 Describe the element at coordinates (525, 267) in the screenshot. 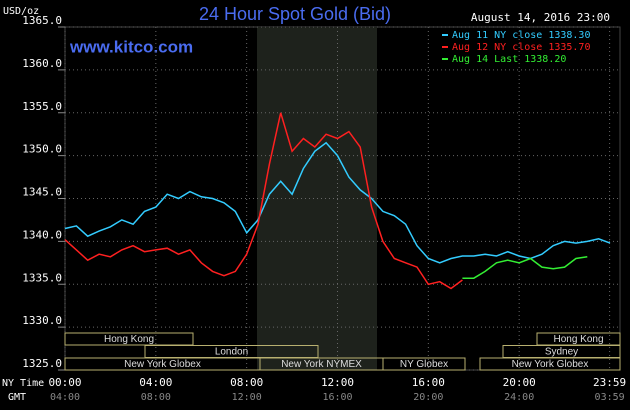

I see `price-line` at that location.